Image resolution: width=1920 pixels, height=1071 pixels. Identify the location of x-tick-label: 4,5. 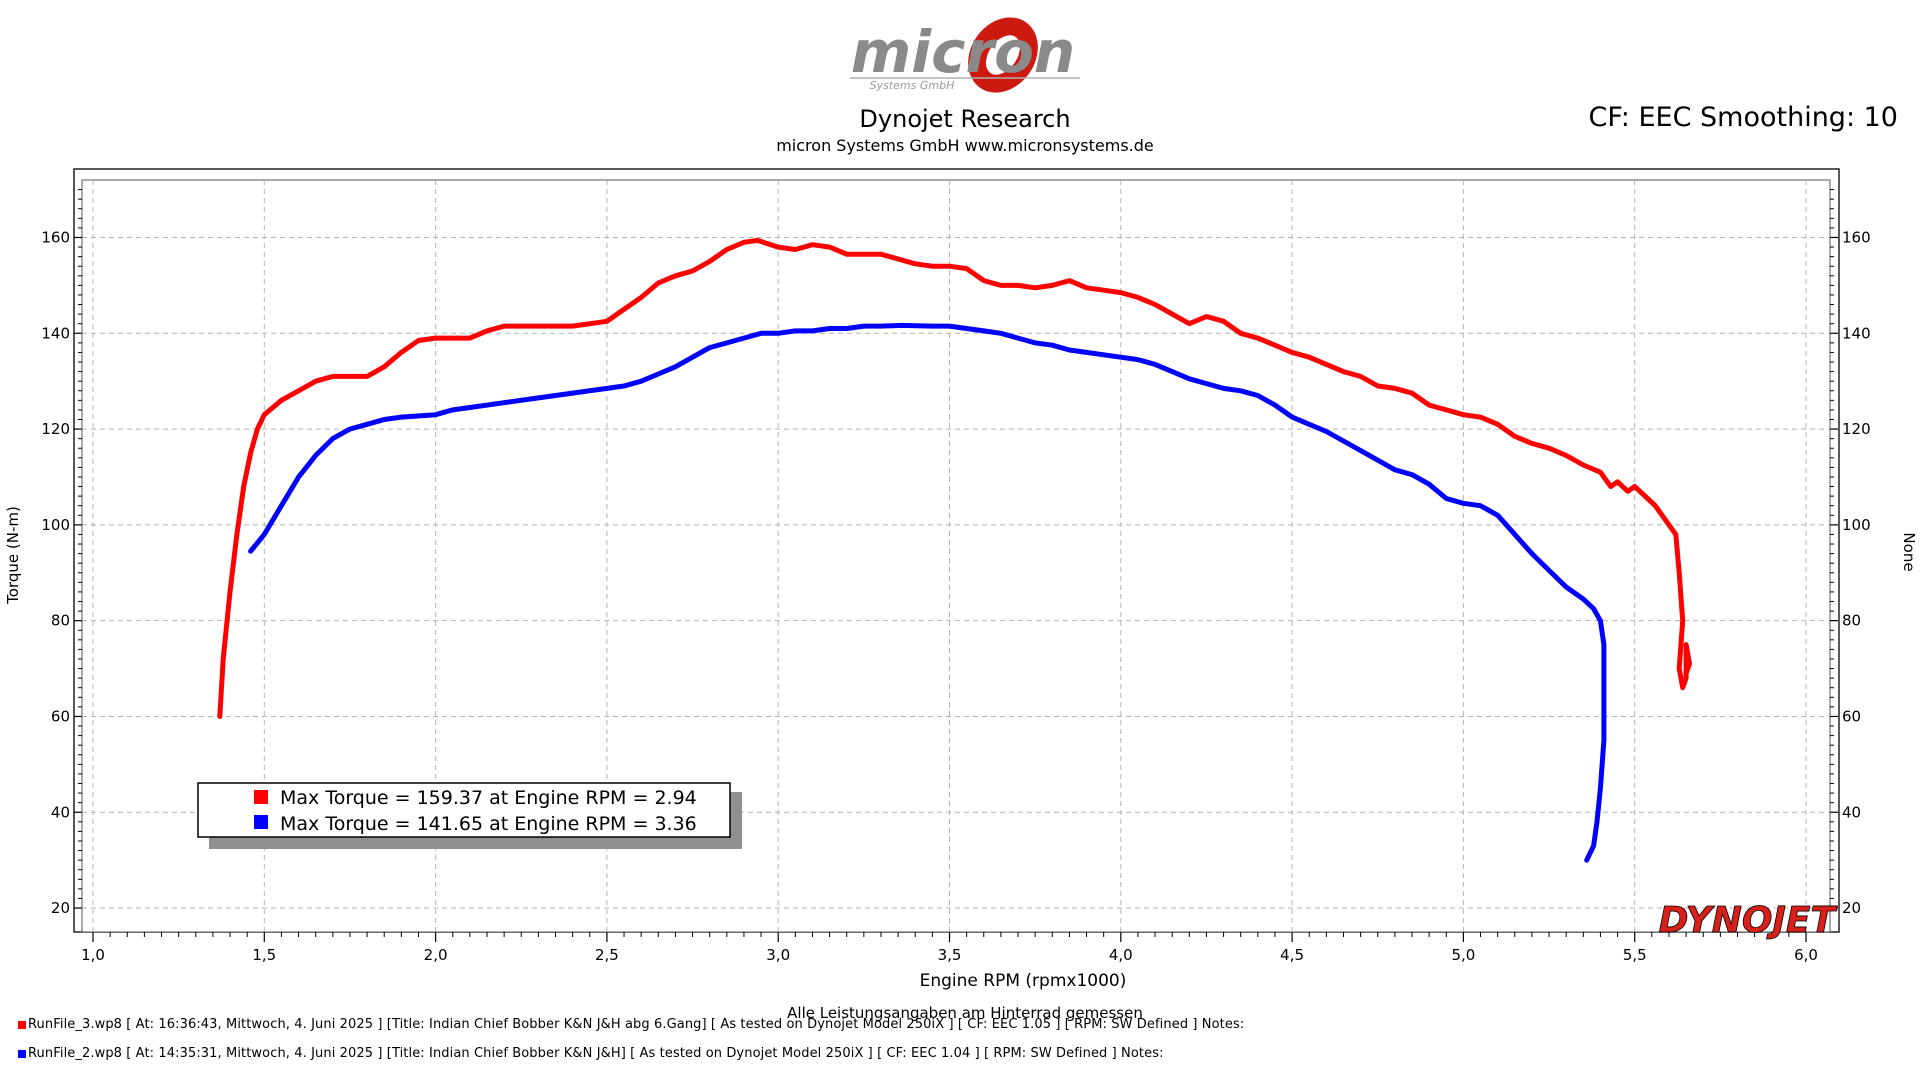
(1292, 955).